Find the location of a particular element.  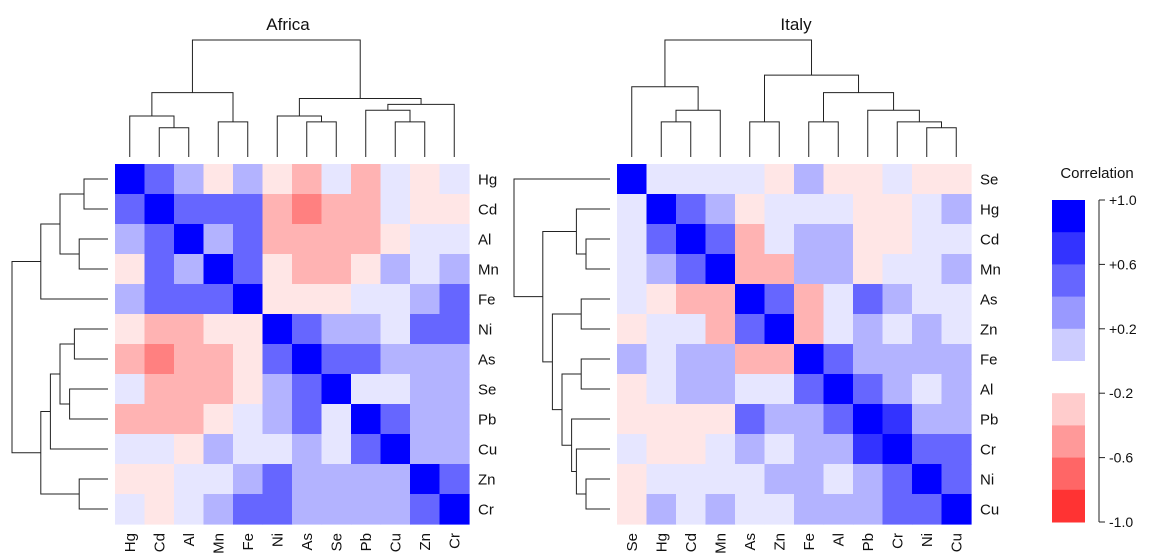

legend-tick-label-2: +0.2 is located at coordinates (1123, 329).